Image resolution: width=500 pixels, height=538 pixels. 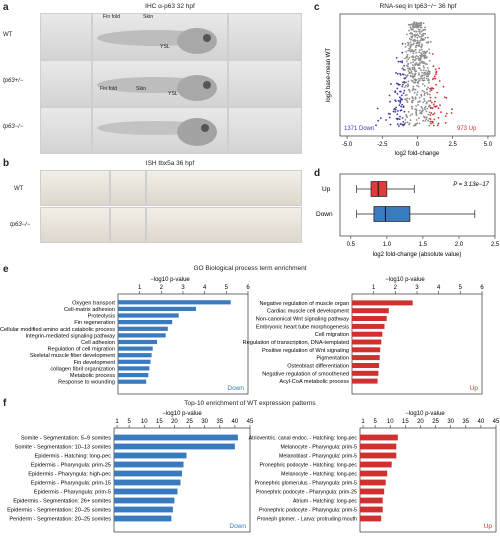 What do you see at coordinates (69, 475) in the screenshot?
I see `bar-category-label: Epidermis - Pharyngula: high-pec` at bounding box center [69, 475].